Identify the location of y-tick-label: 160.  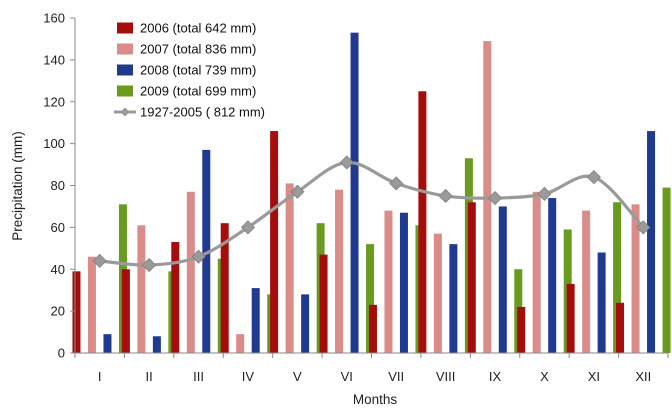
(54, 18).